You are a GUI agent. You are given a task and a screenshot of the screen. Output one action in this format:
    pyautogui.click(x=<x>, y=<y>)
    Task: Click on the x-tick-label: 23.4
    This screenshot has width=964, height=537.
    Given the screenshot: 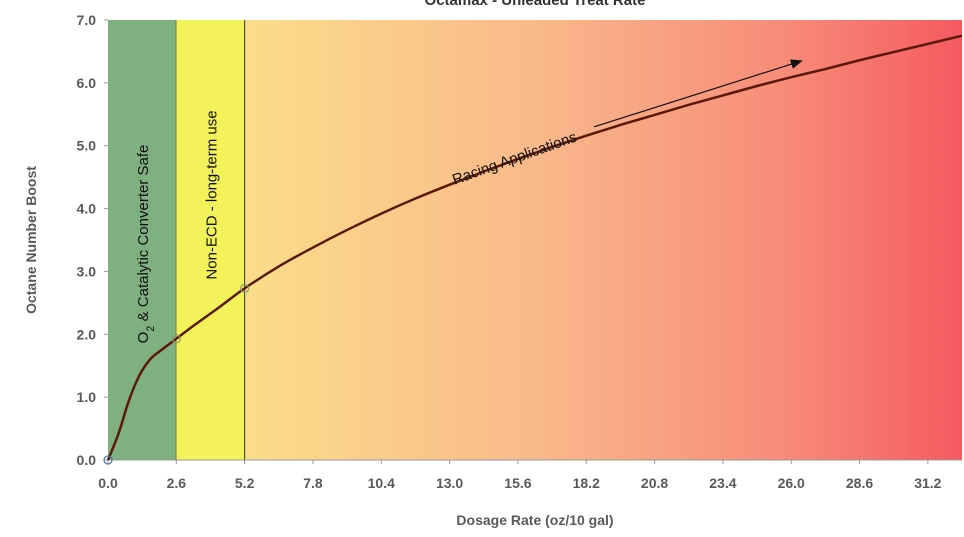 What is the action you would take?
    pyautogui.click(x=722, y=483)
    